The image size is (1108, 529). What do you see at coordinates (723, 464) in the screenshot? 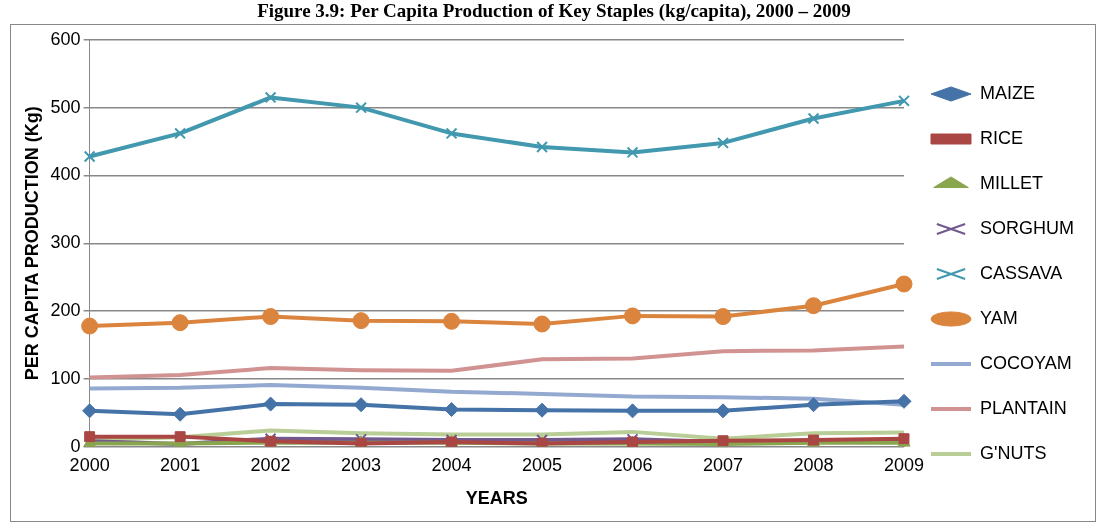
I see `x-tick-label: 2007` at bounding box center [723, 464].